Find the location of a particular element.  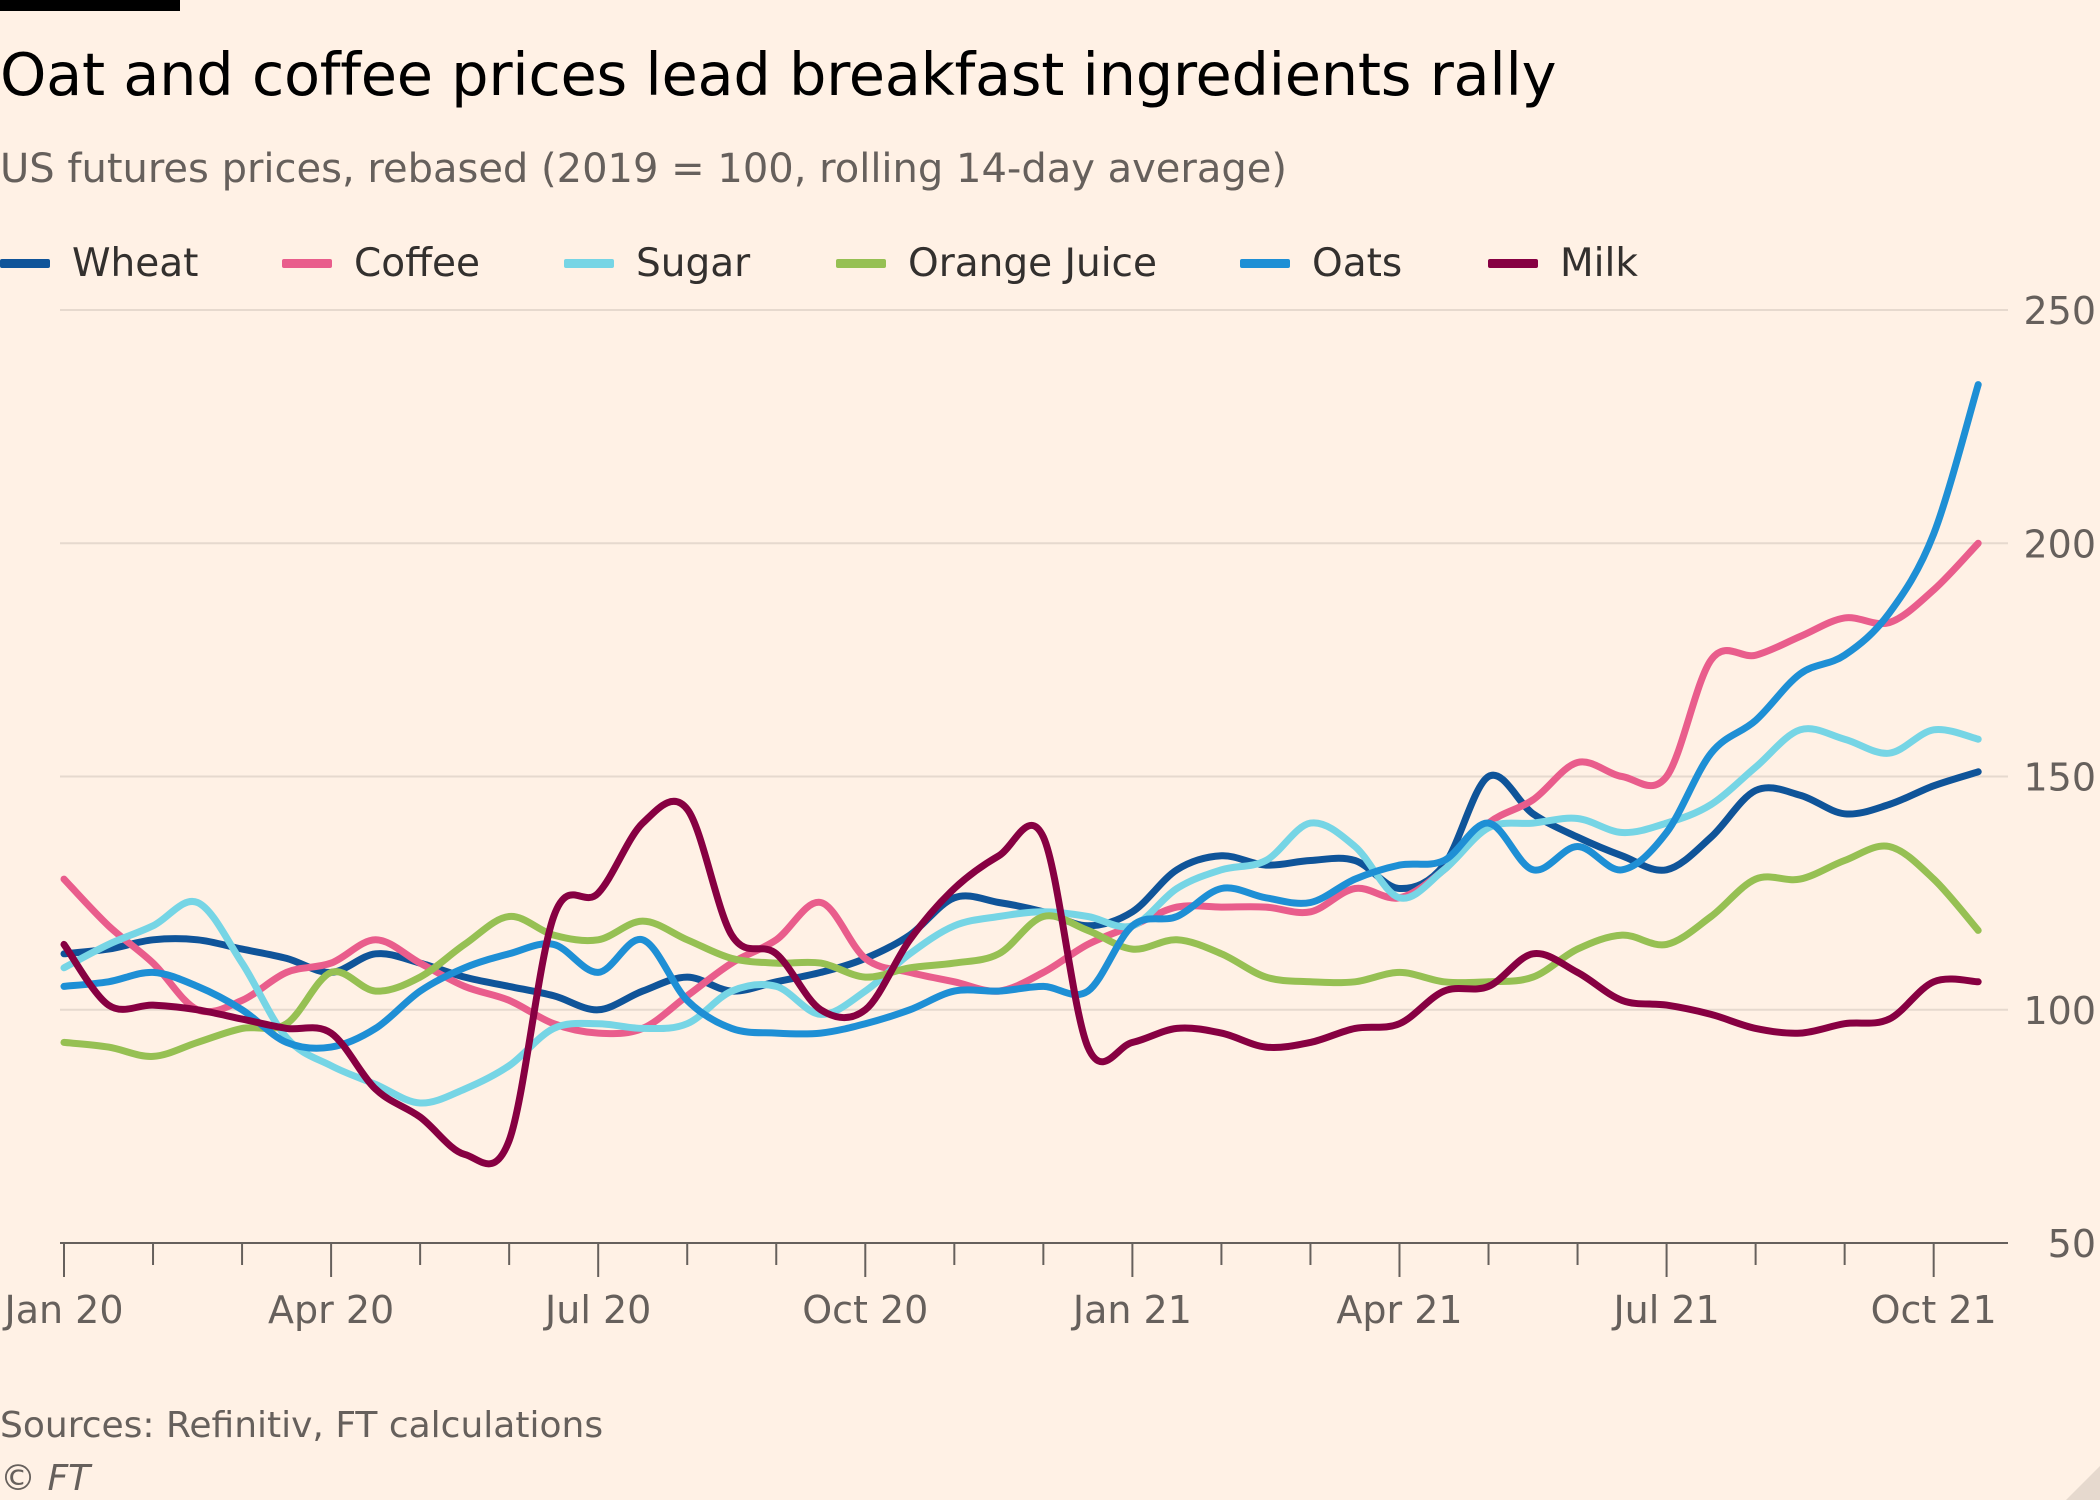

legend-label: Sugar is located at coordinates (693, 263).